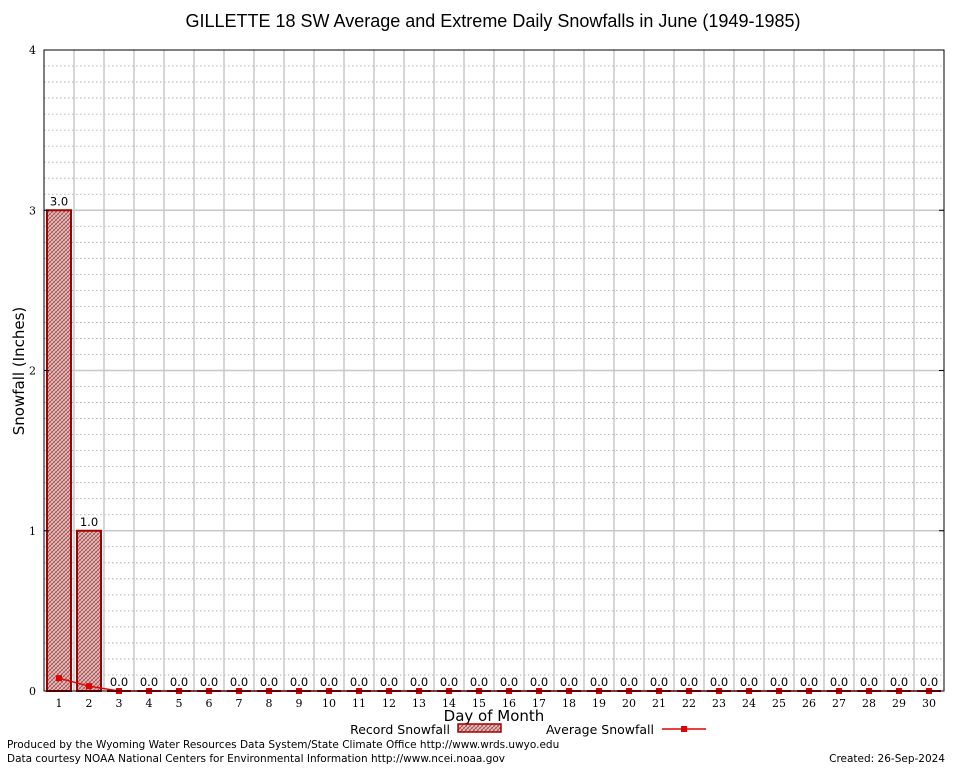 Image resolution: width=954 pixels, height=768 pixels. I want to click on x-tick-label: 12, so click(389, 703).